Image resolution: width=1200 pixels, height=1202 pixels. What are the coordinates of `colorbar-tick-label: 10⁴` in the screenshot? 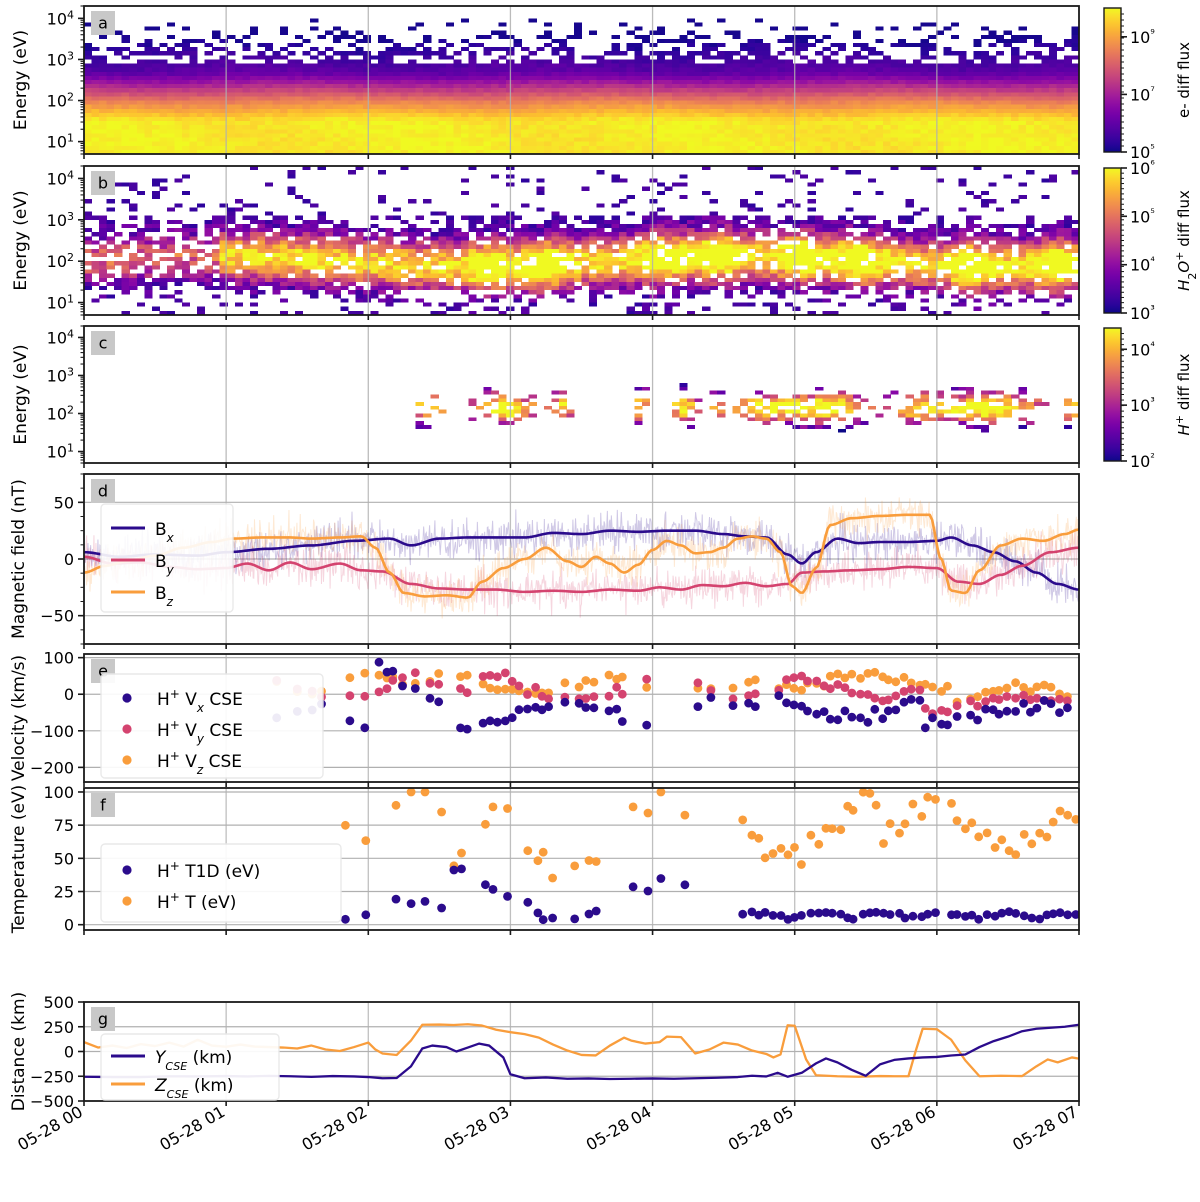 It's located at (1142, 349).